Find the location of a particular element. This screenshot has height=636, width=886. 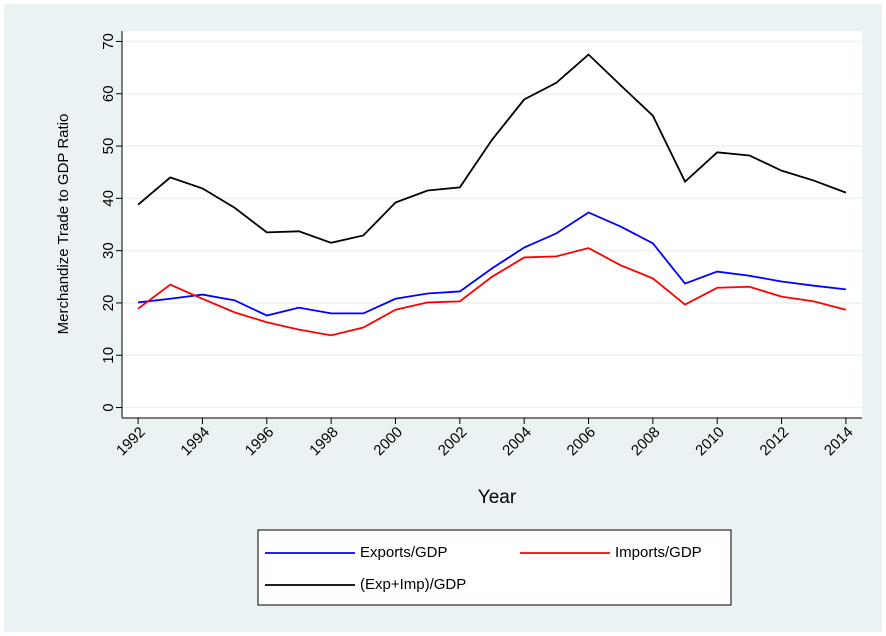

y-tick-label: 0 is located at coordinates (108, 407).